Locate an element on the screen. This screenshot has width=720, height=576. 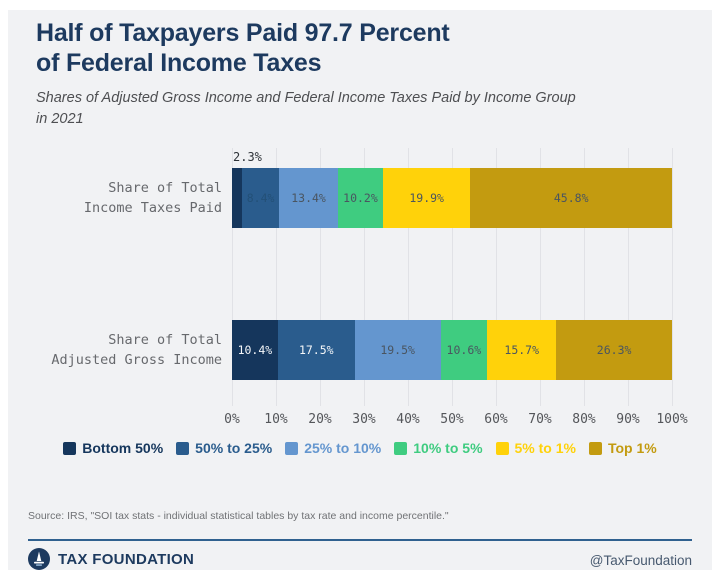
segment-value-label: 17.5% is located at coordinates (316, 350).